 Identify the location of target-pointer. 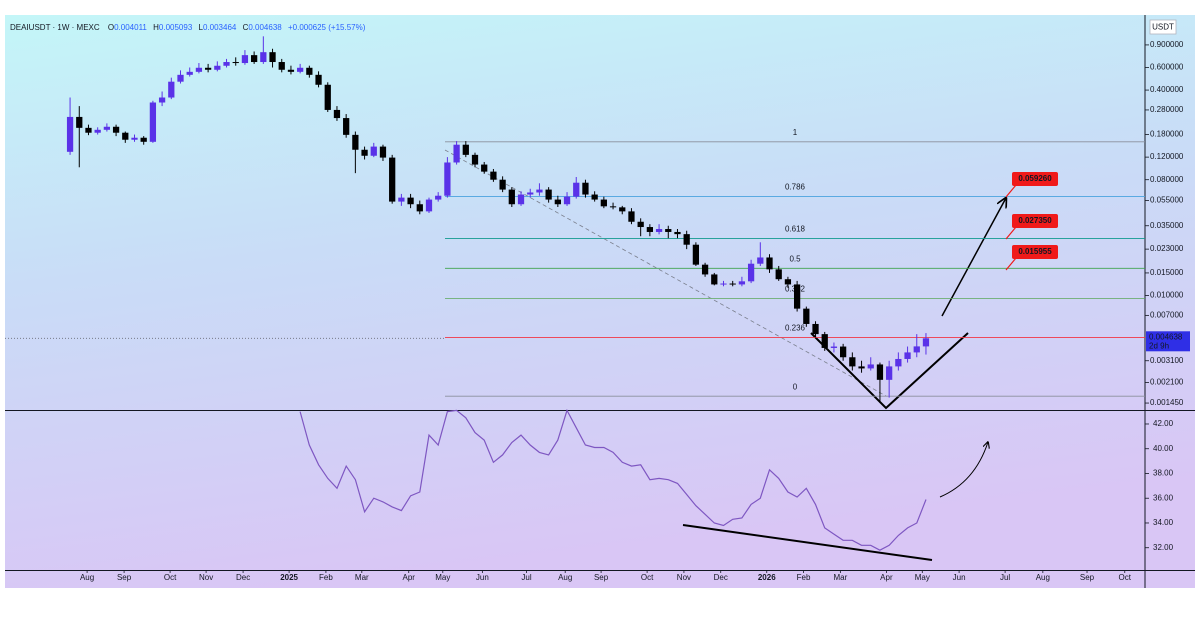
(1011, 264).